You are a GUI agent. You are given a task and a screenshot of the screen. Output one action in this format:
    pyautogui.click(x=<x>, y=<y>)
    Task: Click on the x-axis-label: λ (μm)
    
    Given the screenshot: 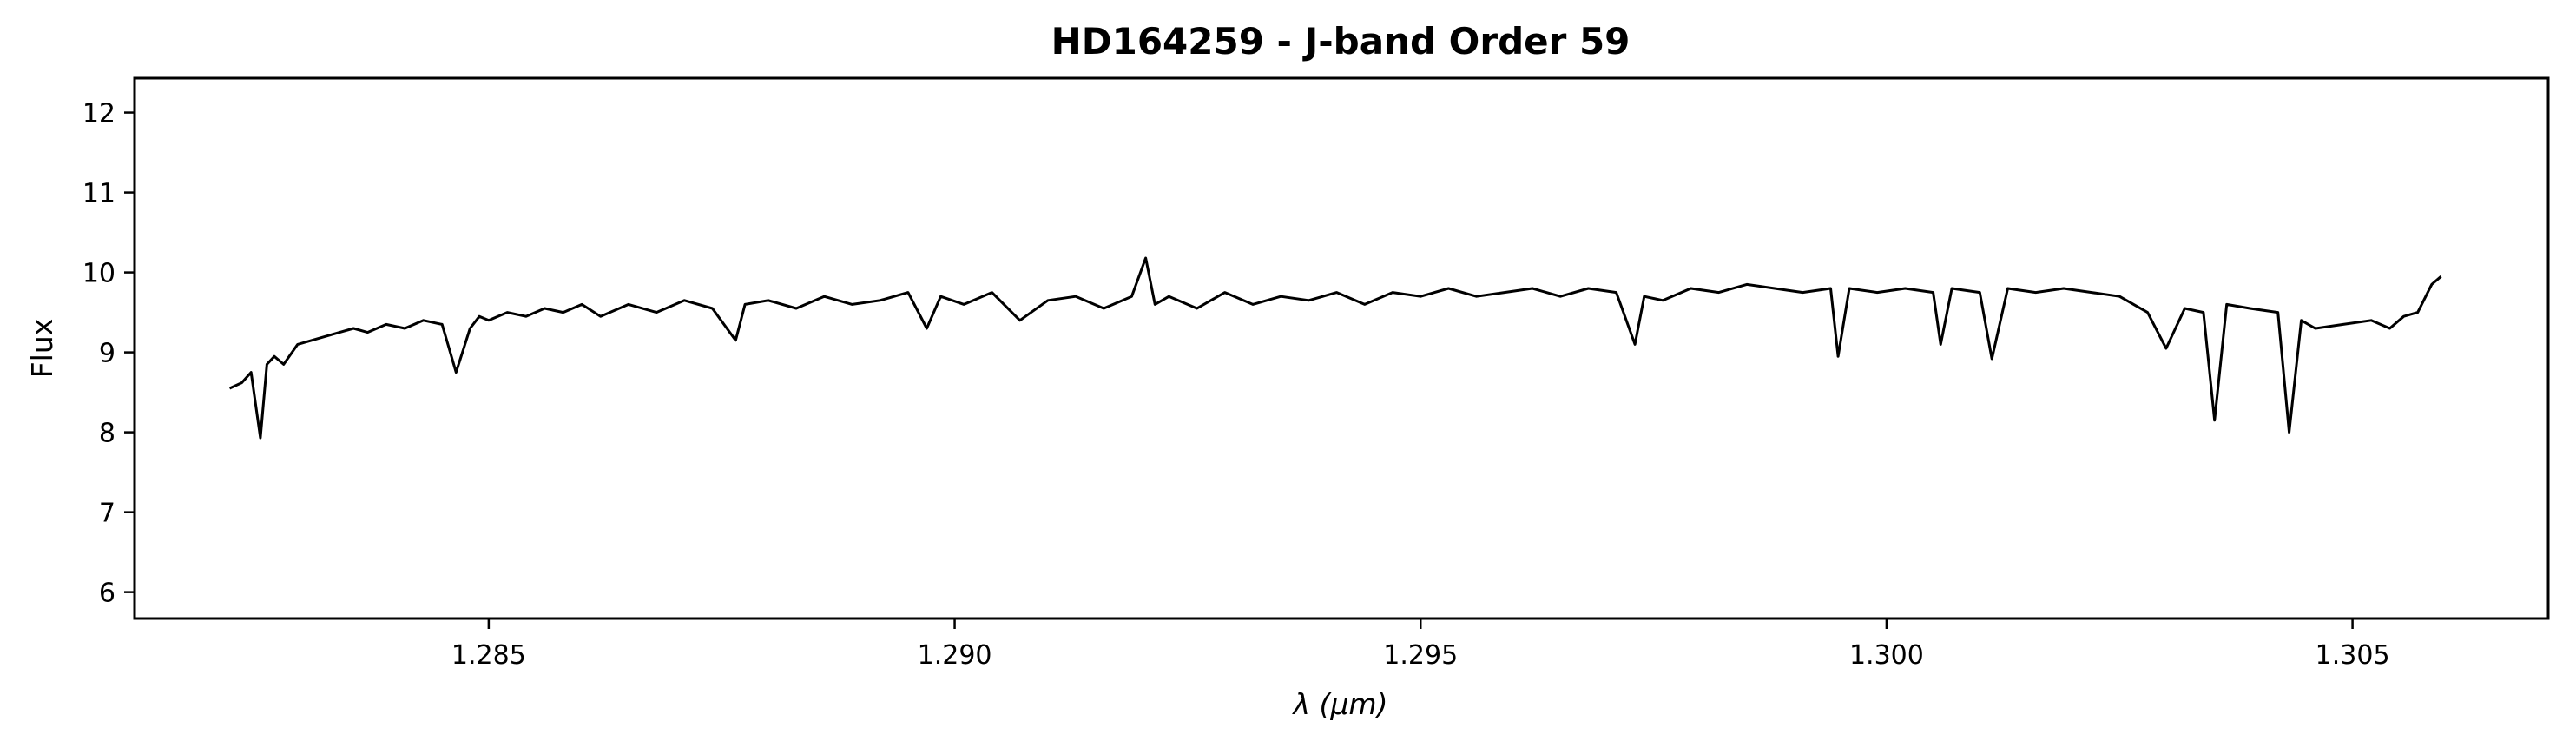 What is the action you would take?
    pyautogui.click(x=1340, y=704)
    